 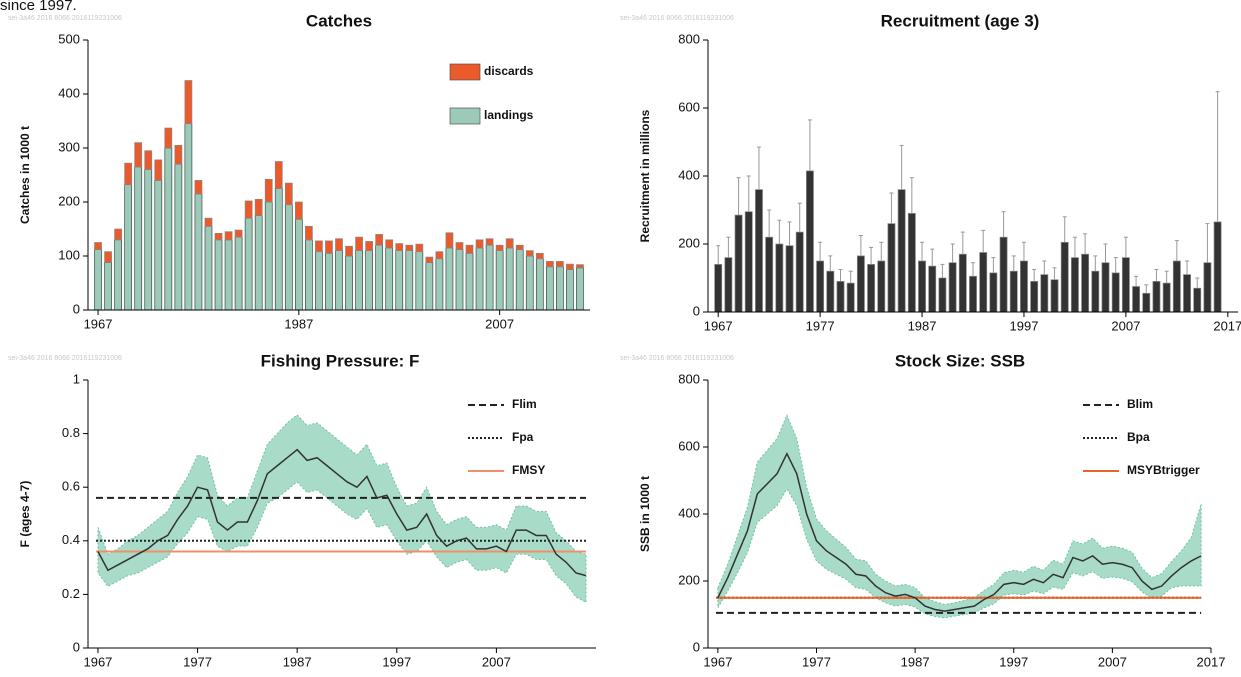 What do you see at coordinates (1024, 325) in the screenshot?
I see `x-tick-label: 1997` at bounding box center [1024, 325].